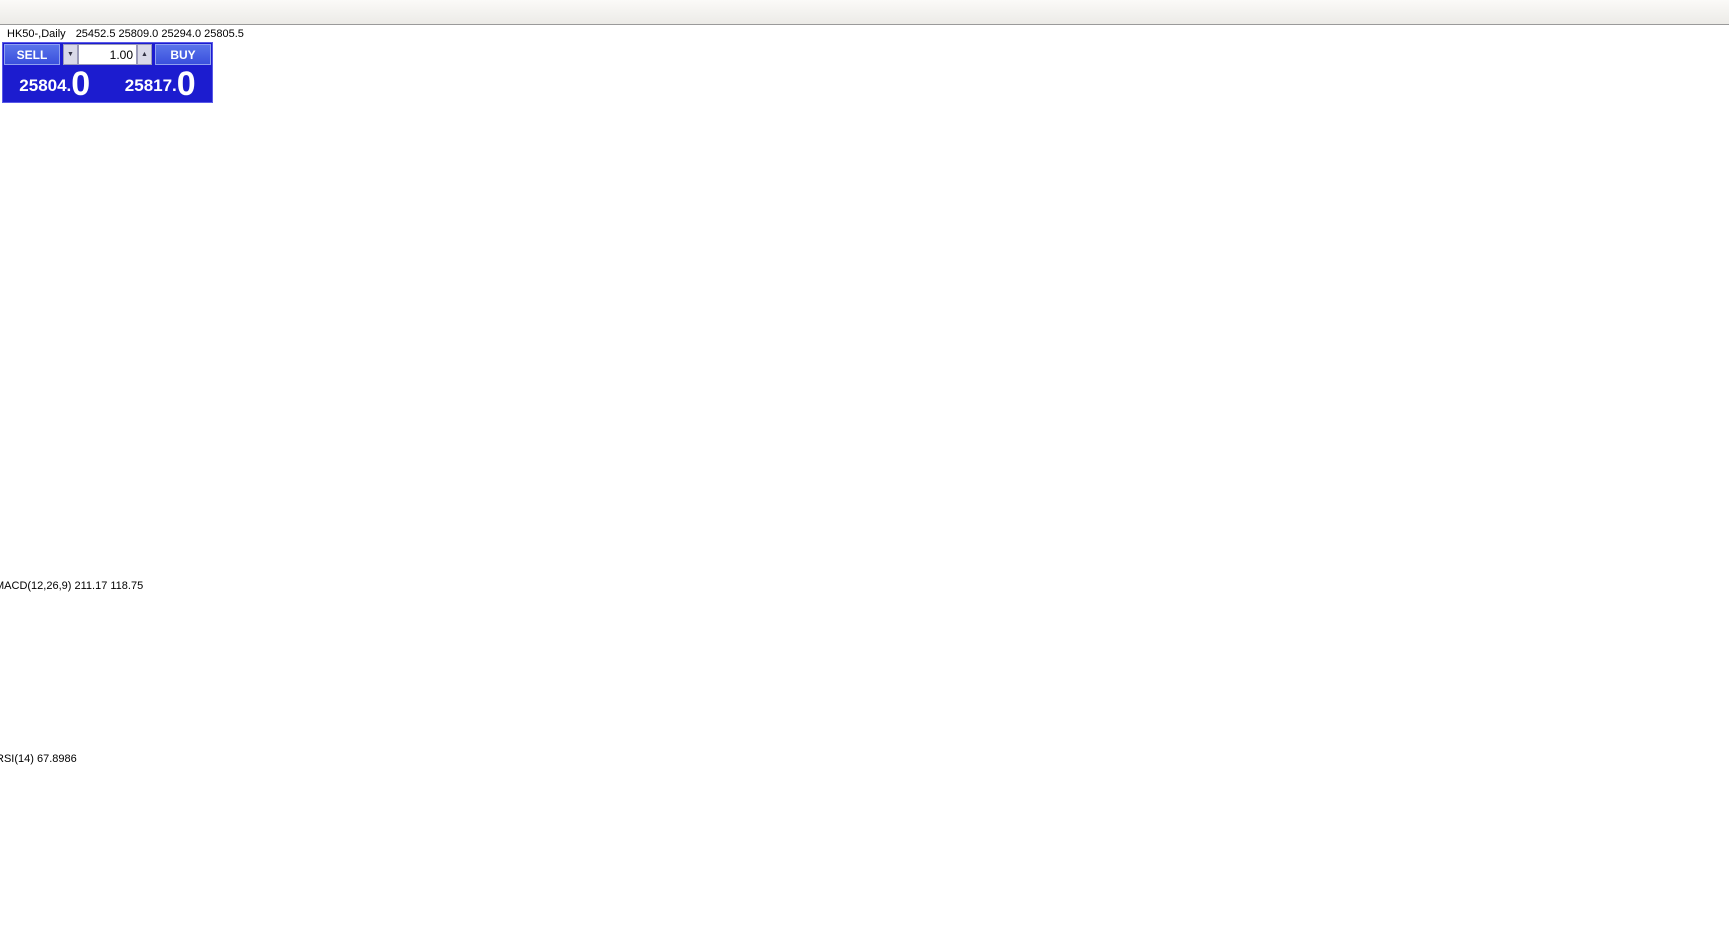 This screenshot has height=942, width=1729. I want to click on volume-input, so click(107, 54).